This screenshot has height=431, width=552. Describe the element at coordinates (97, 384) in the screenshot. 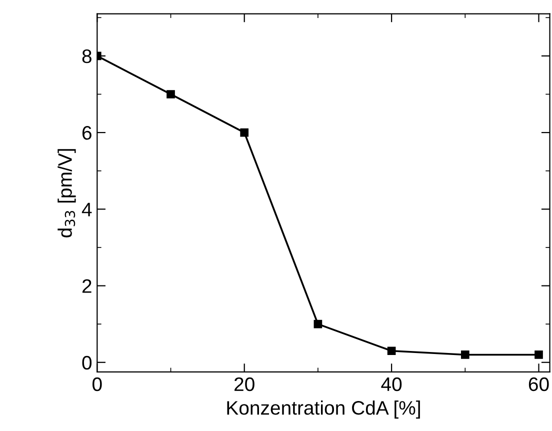

I see `x-tick-label: 0` at that location.